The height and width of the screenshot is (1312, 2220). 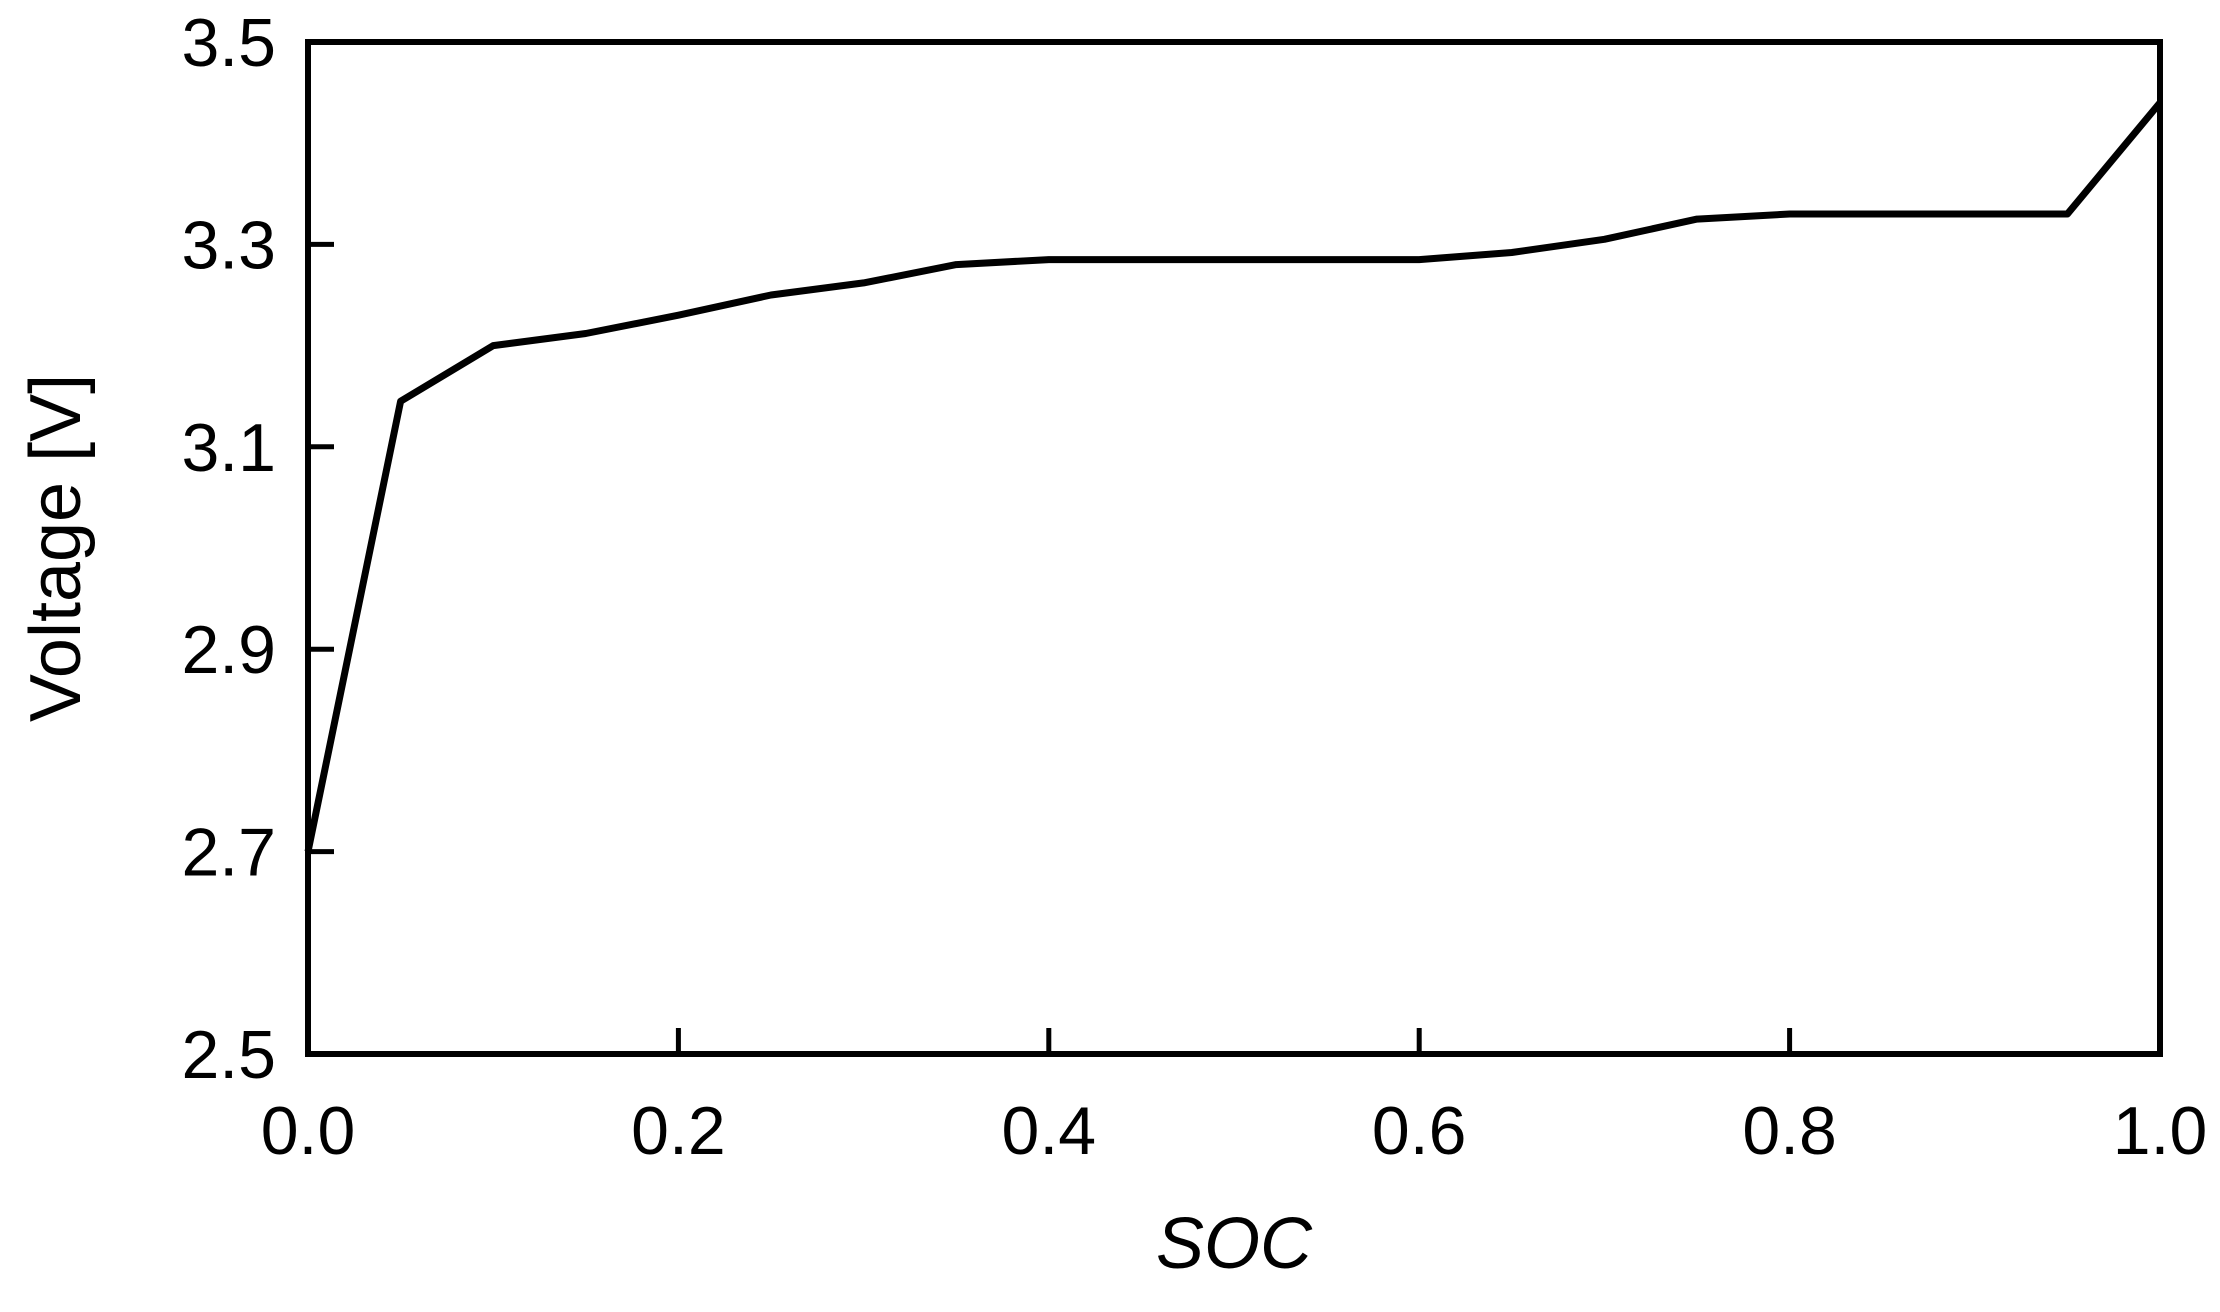 I want to click on x-tick-label: 0.4, so click(x=1049, y=1131).